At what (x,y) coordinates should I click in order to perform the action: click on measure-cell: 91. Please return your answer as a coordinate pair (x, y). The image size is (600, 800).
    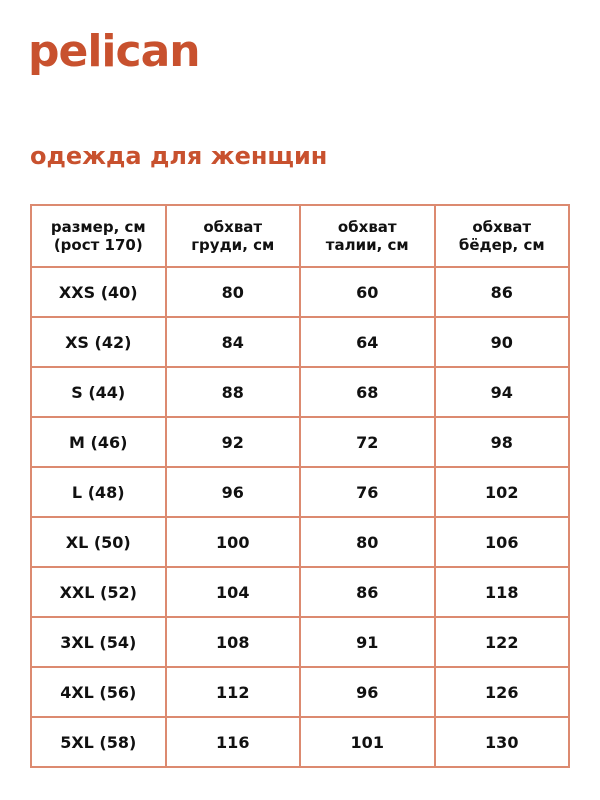
    Looking at the image, I should click on (367, 642).